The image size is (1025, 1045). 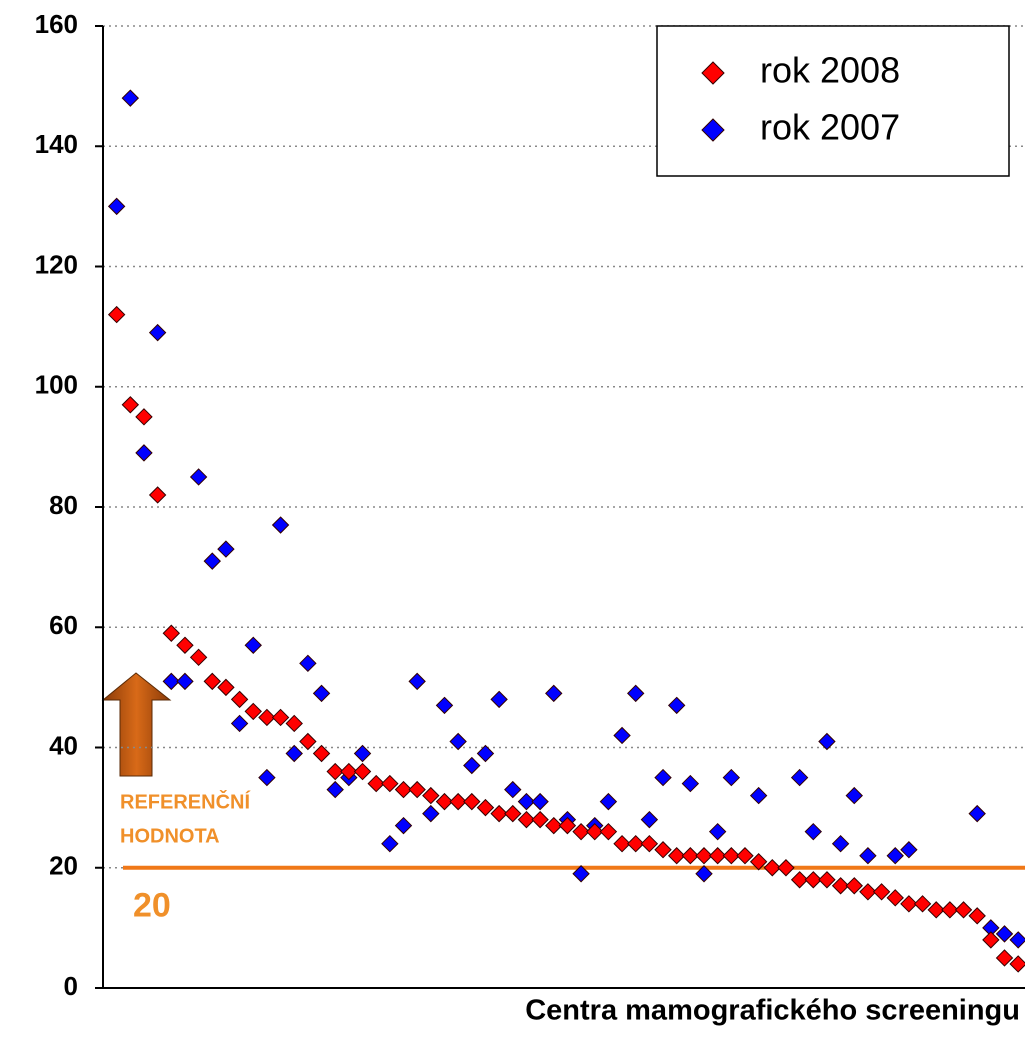 I want to click on y-tick-label: 140, so click(x=56, y=144).